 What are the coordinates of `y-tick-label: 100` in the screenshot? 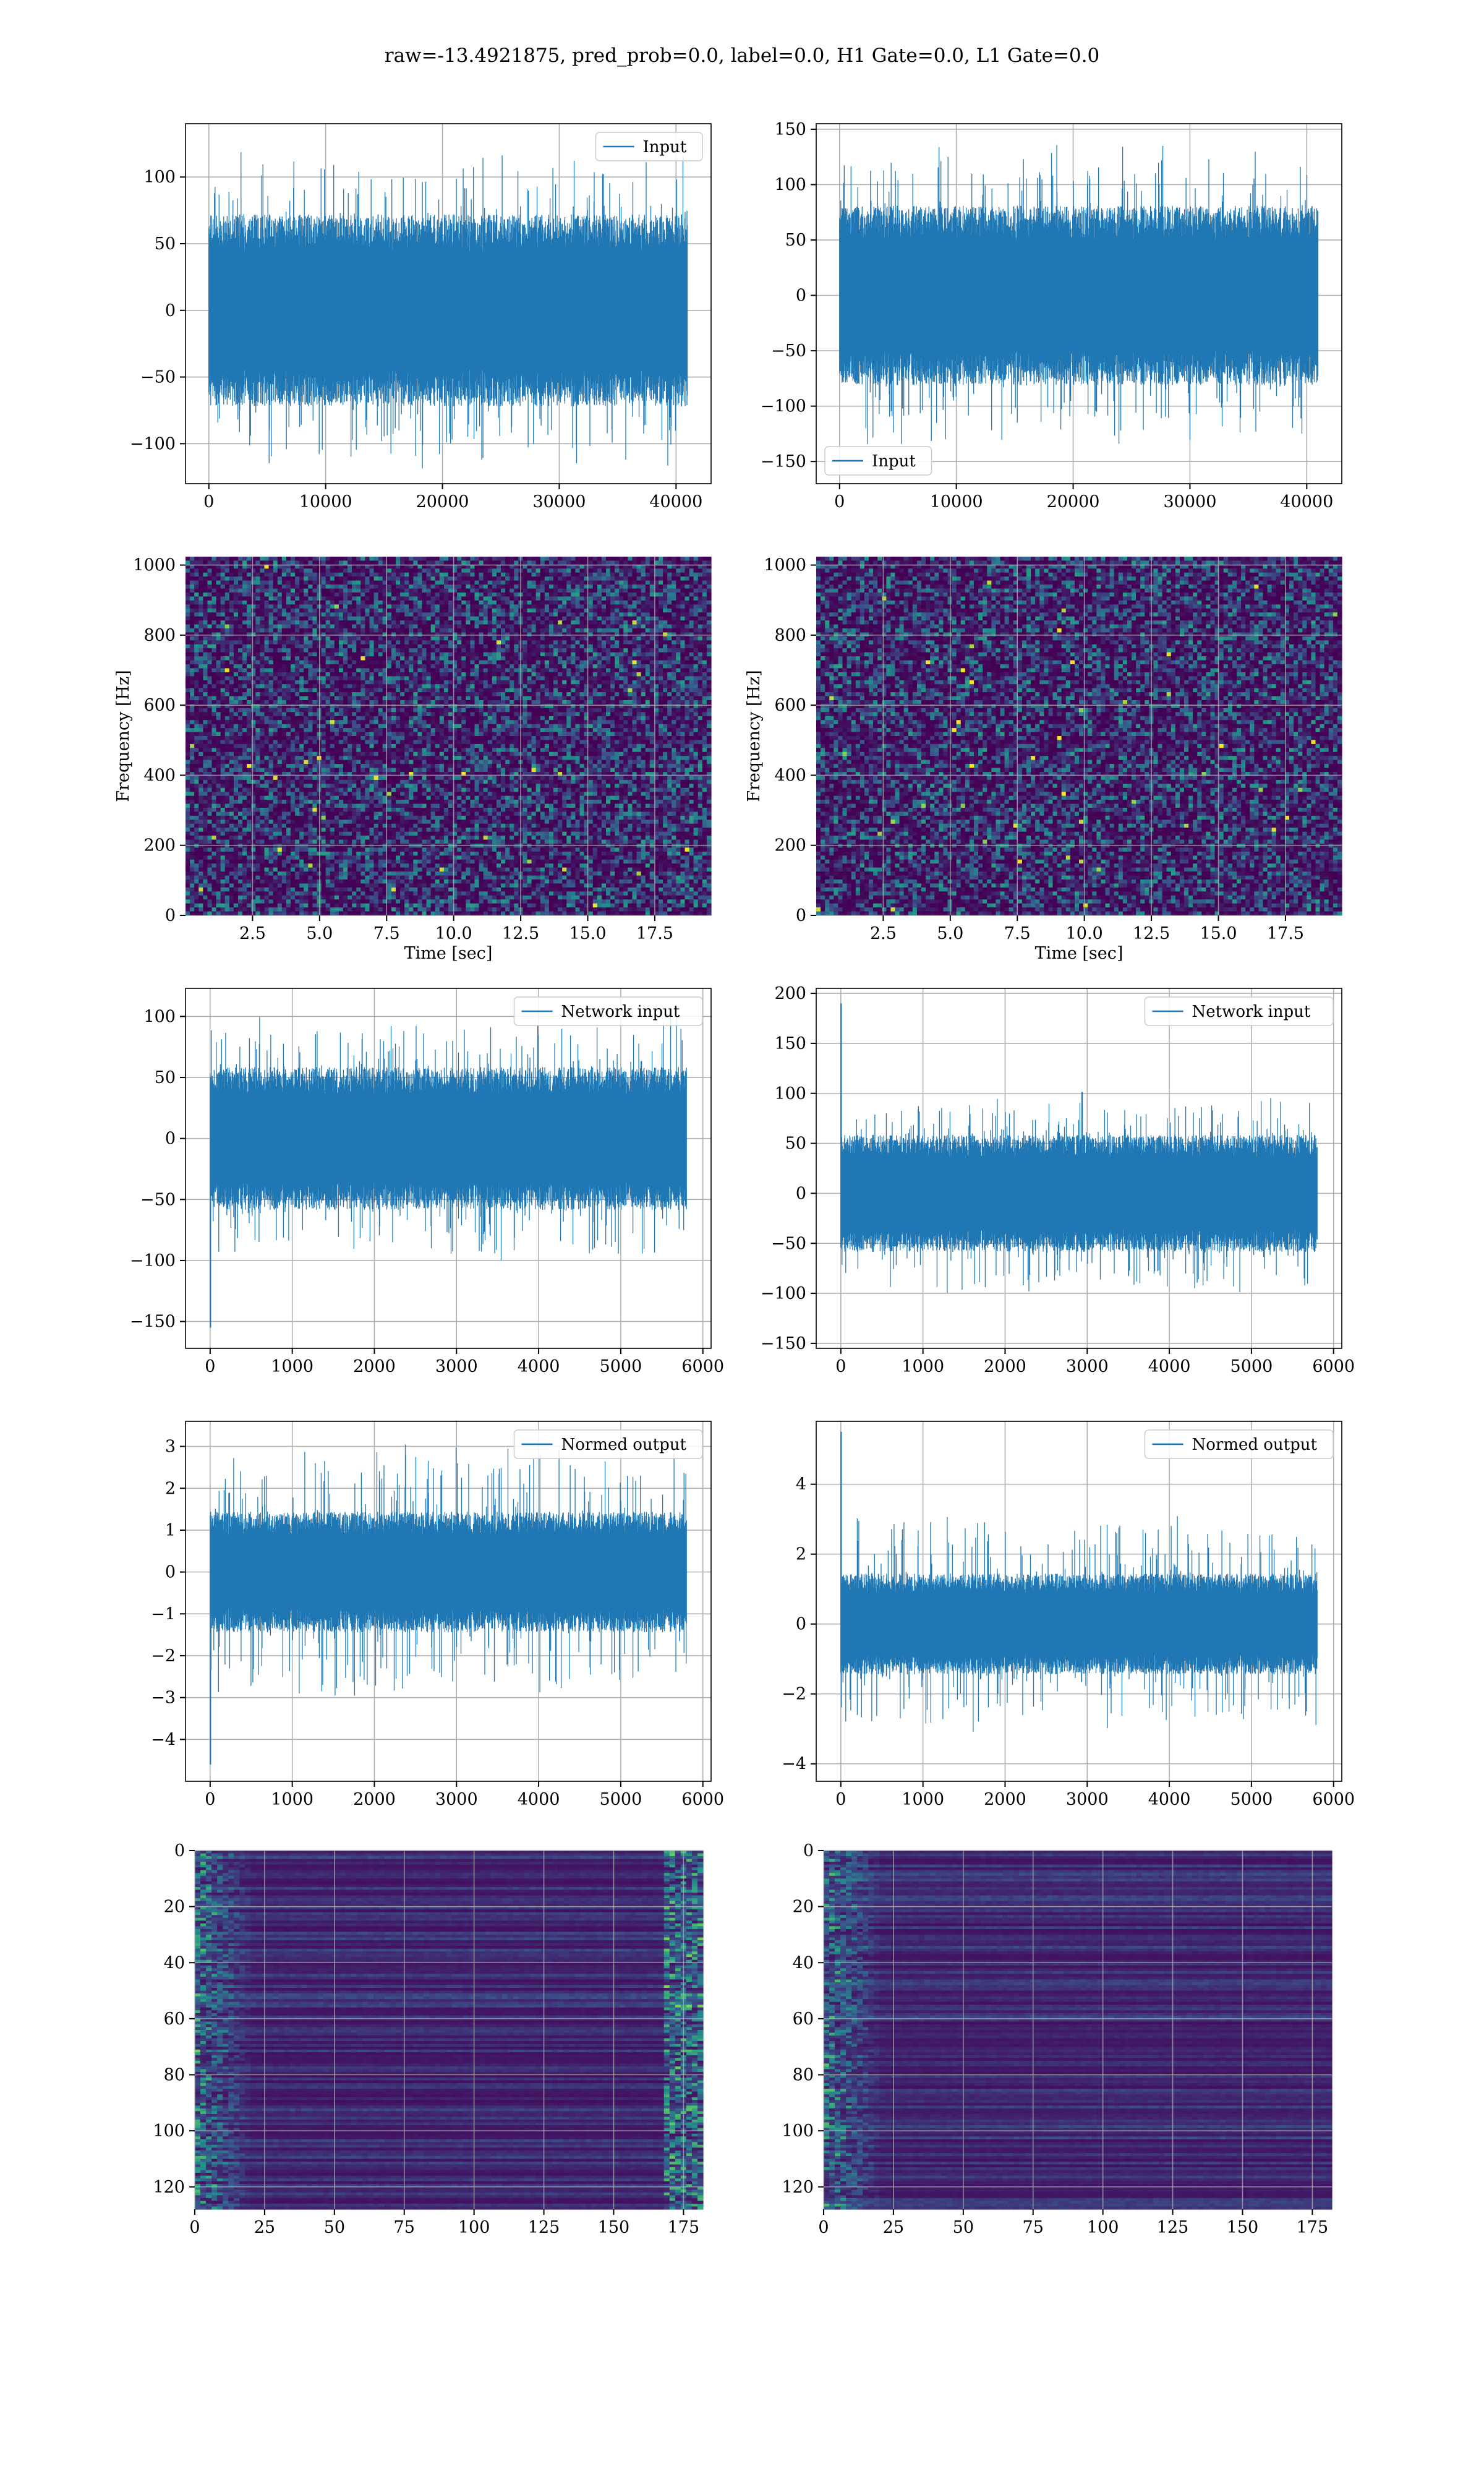 It's located at (159, 177).